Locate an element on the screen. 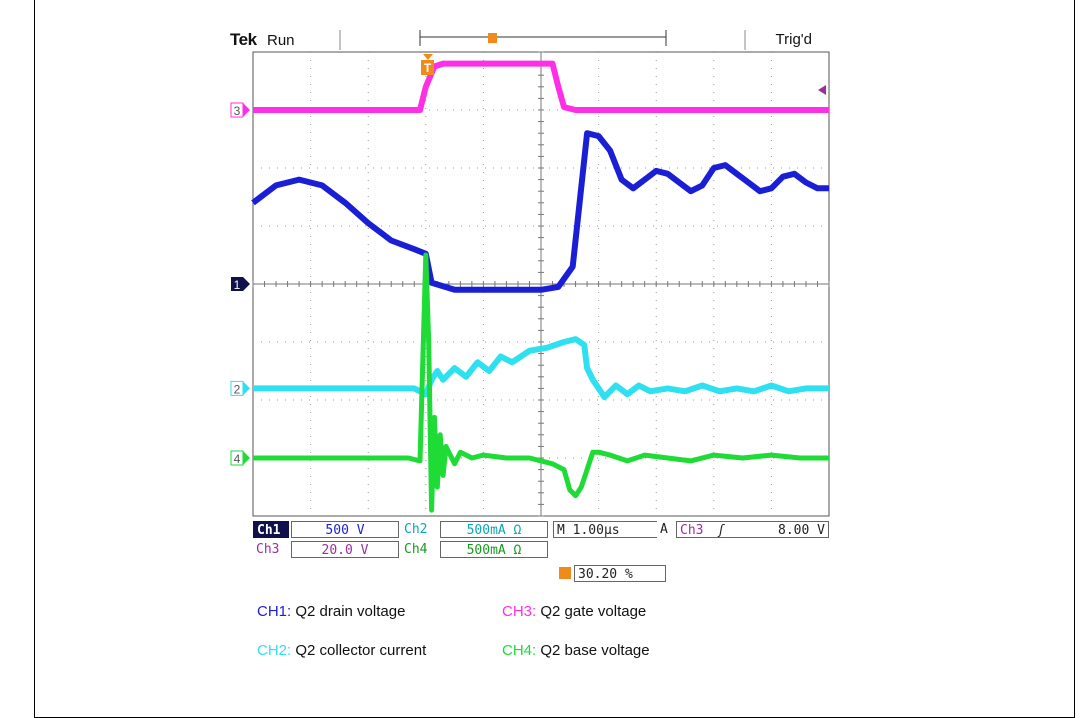 The image size is (1080, 718). ch4-label: Ch4 is located at coordinates (420, 549).